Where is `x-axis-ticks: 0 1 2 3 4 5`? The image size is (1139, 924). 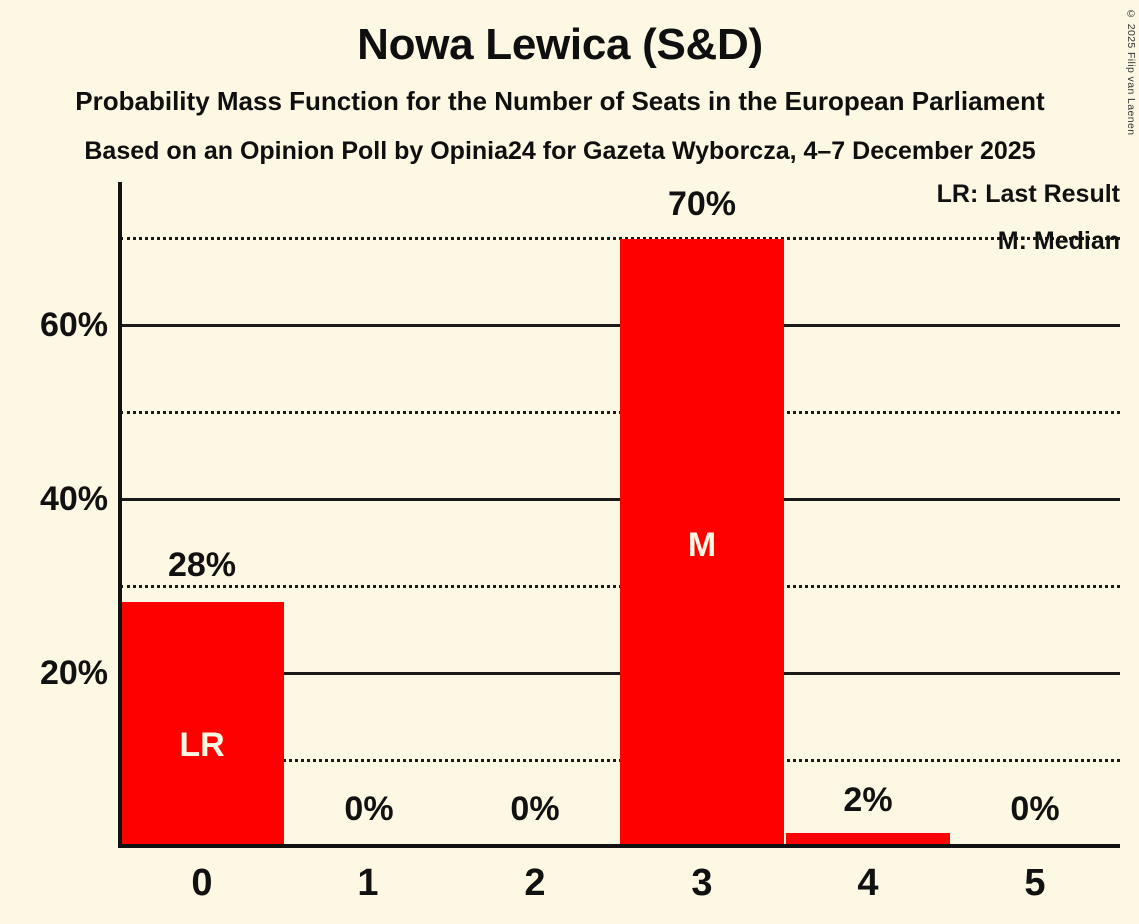
x-axis-ticks: 0 1 2 3 4 5 is located at coordinates (620, 892).